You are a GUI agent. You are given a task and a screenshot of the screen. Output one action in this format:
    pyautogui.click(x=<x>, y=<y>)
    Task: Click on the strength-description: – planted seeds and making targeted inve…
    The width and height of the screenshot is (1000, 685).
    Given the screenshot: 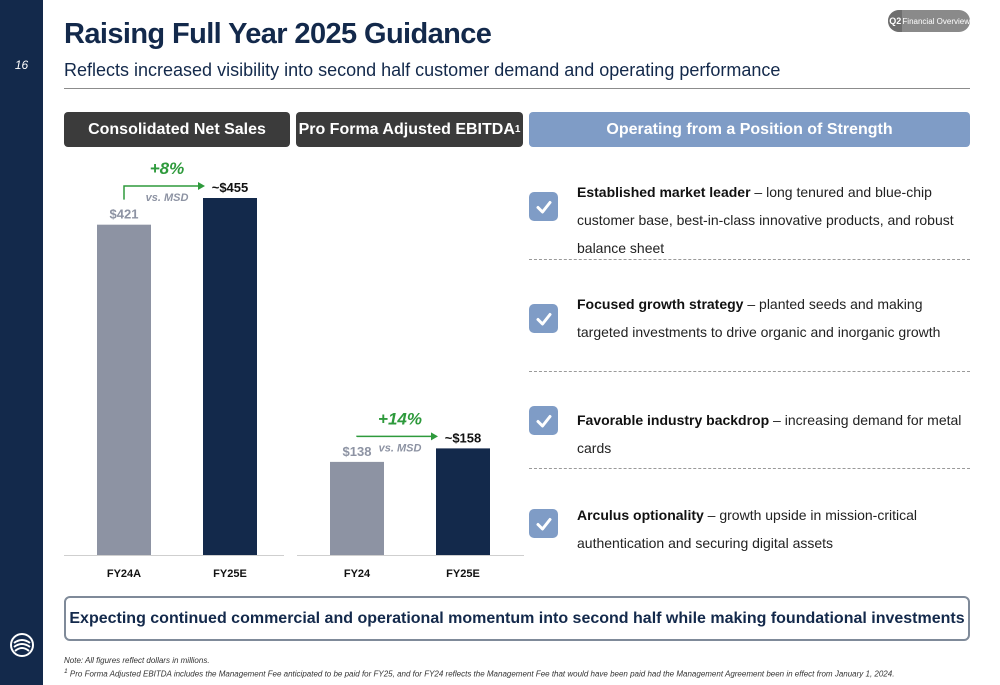 What is the action you would take?
    pyautogui.click(x=759, y=318)
    